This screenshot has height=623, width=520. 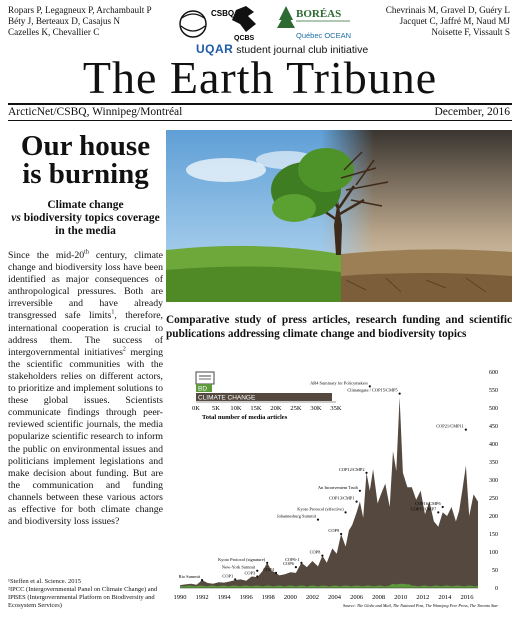 I want to click on uqar-line: UQAR student journal club initiative, so click(x=282, y=49).